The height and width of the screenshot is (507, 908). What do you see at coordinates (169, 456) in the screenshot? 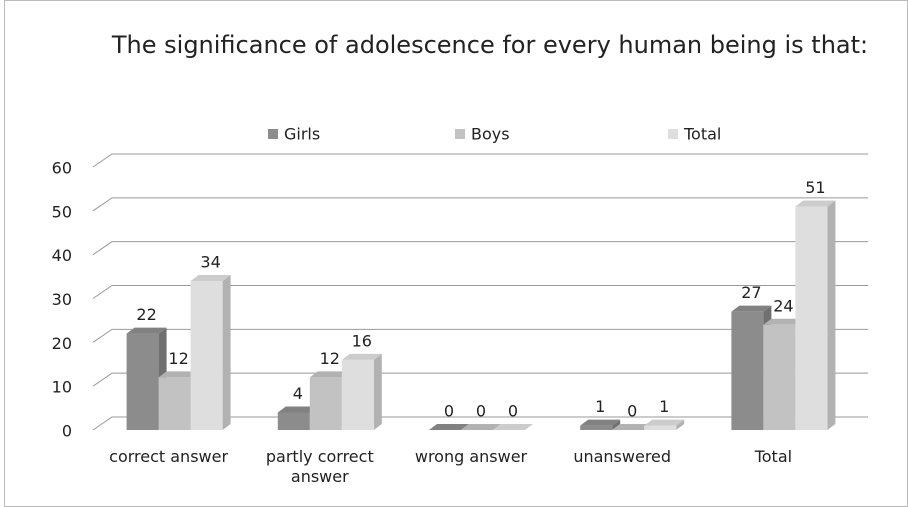
I see `x-tick-label: correct answer` at bounding box center [169, 456].